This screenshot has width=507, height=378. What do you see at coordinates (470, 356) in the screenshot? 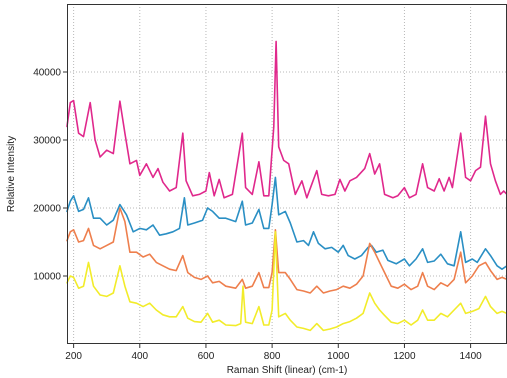
I see `x-tick-label: 1400` at bounding box center [470, 356].